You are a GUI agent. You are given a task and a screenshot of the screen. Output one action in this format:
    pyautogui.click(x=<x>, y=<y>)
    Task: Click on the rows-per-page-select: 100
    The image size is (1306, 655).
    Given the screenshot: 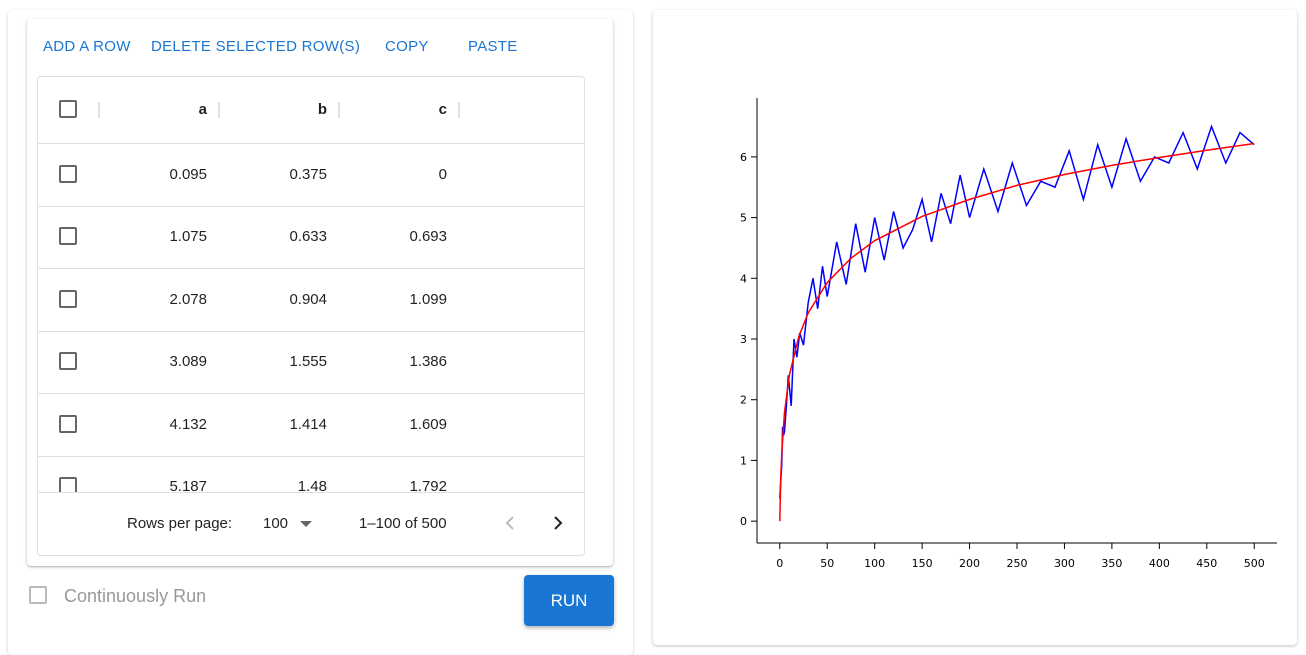 What is the action you would take?
    pyautogui.click(x=276, y=523)
    